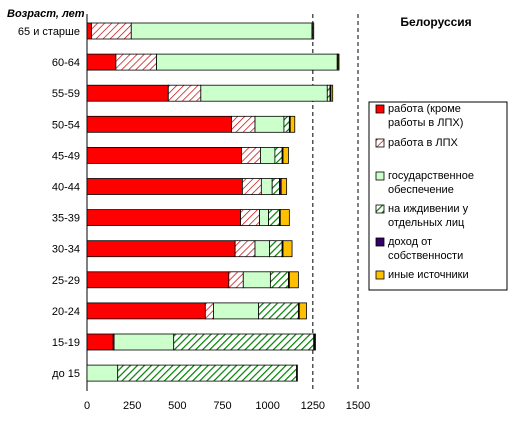 The width and height of the screenshot is (514, 431). I want to click on y-tick-label: 20-24, so click(66, 312).